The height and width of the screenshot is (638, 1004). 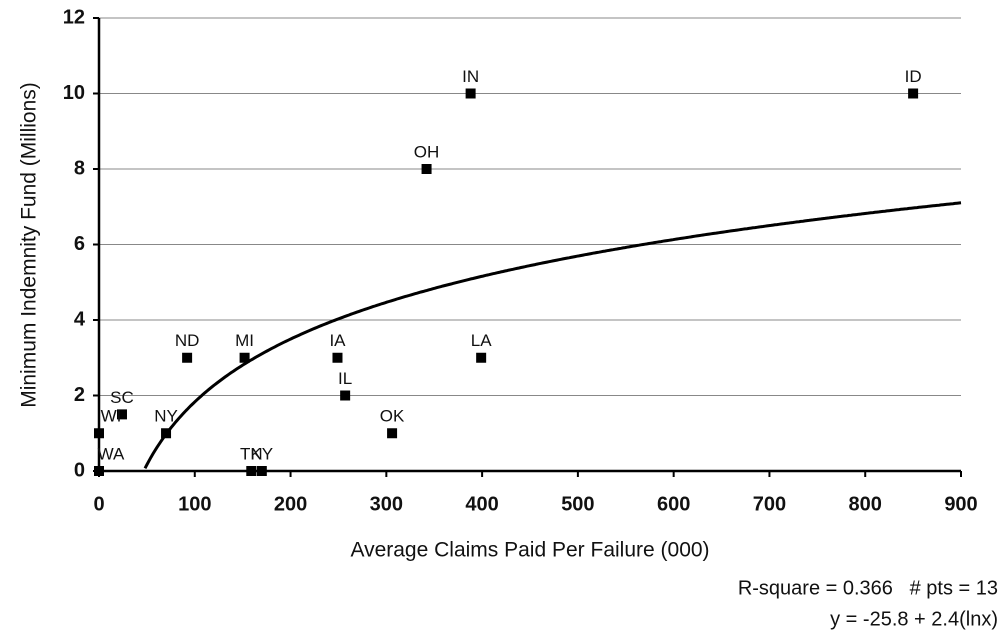 What do you see at coordinates (392, 416) in the screenshot?
I see `point-label: OK` at bounding box center [392, 416].